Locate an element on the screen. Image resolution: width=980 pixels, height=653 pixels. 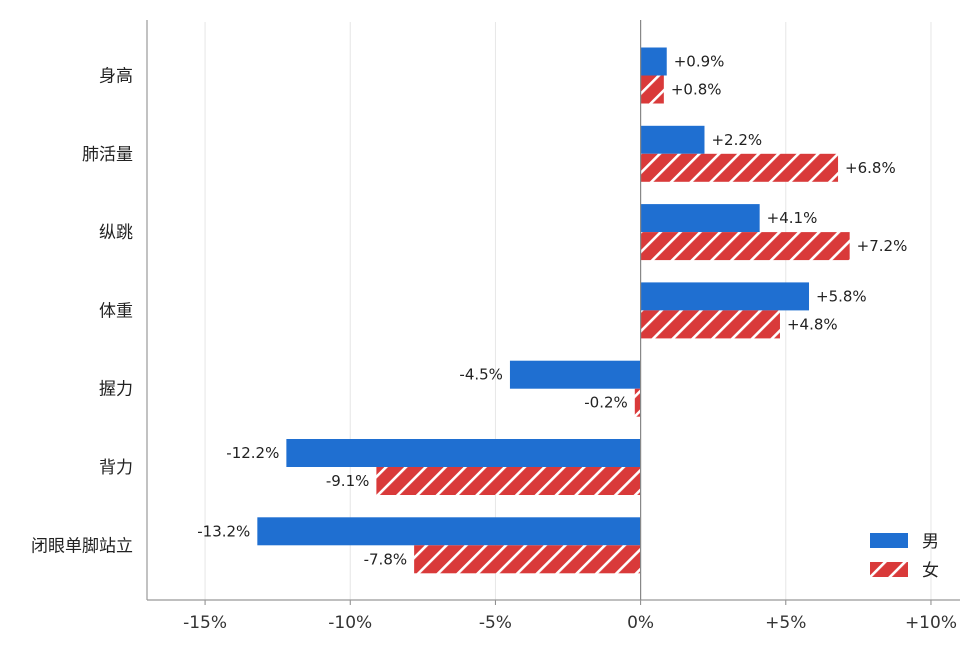
x-tick-label: -15% is located at coordinates (205, 623).